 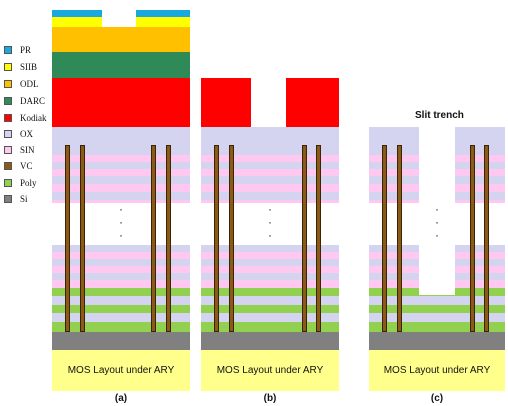 What do you see at coordinates (34, 50) in the screenshot?
I see `legend-item-pr: PR` at bounding box center [34, 50].